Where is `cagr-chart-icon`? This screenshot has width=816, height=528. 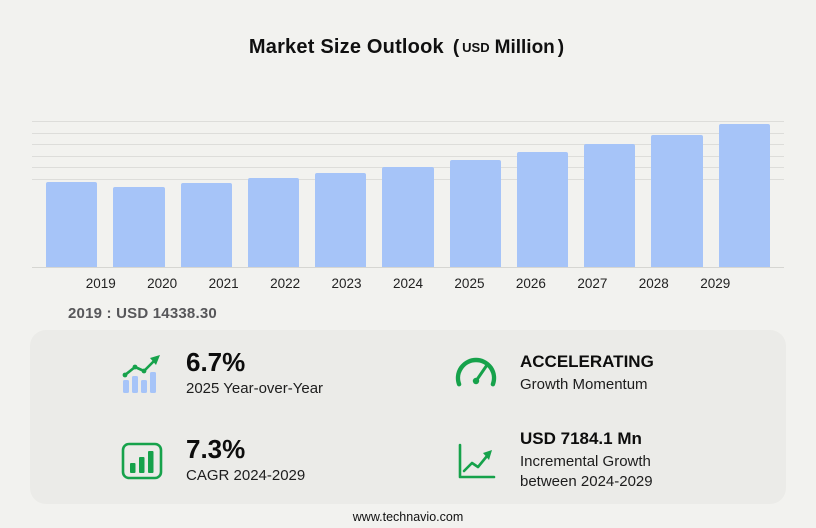
cagr-chart-icon is located at coordinates (142, 461).